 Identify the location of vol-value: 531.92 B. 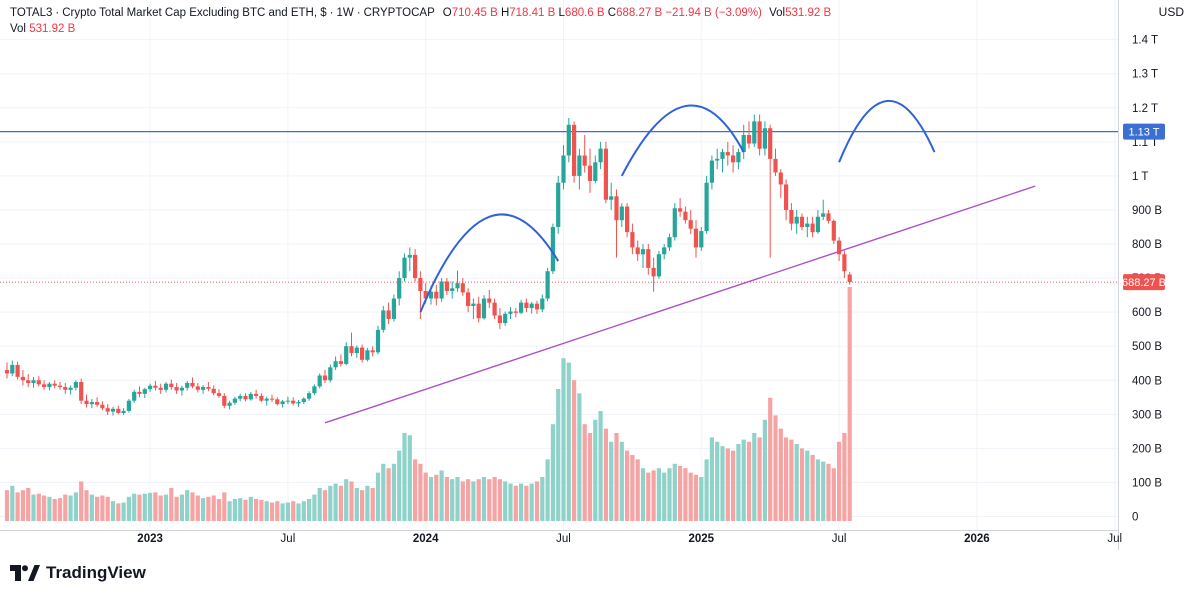
(808, 13).